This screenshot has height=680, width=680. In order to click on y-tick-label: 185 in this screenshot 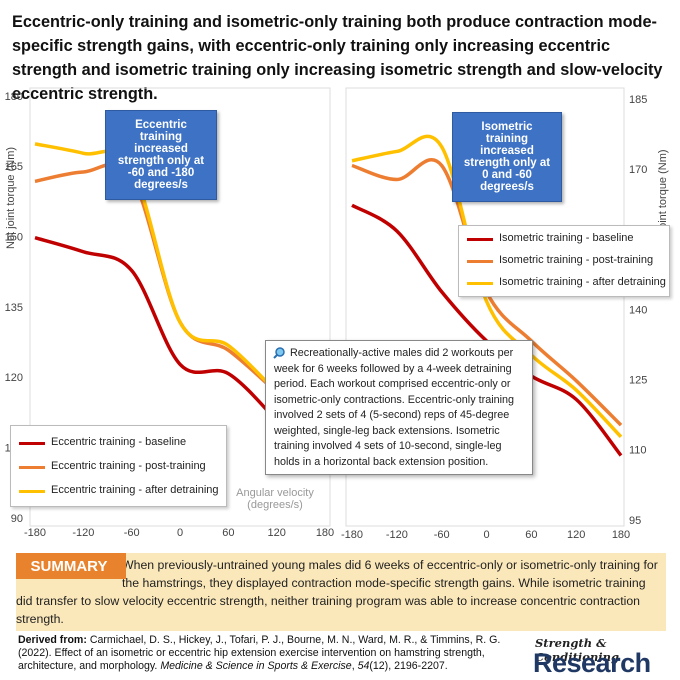, I will do `click(638, 100)`.